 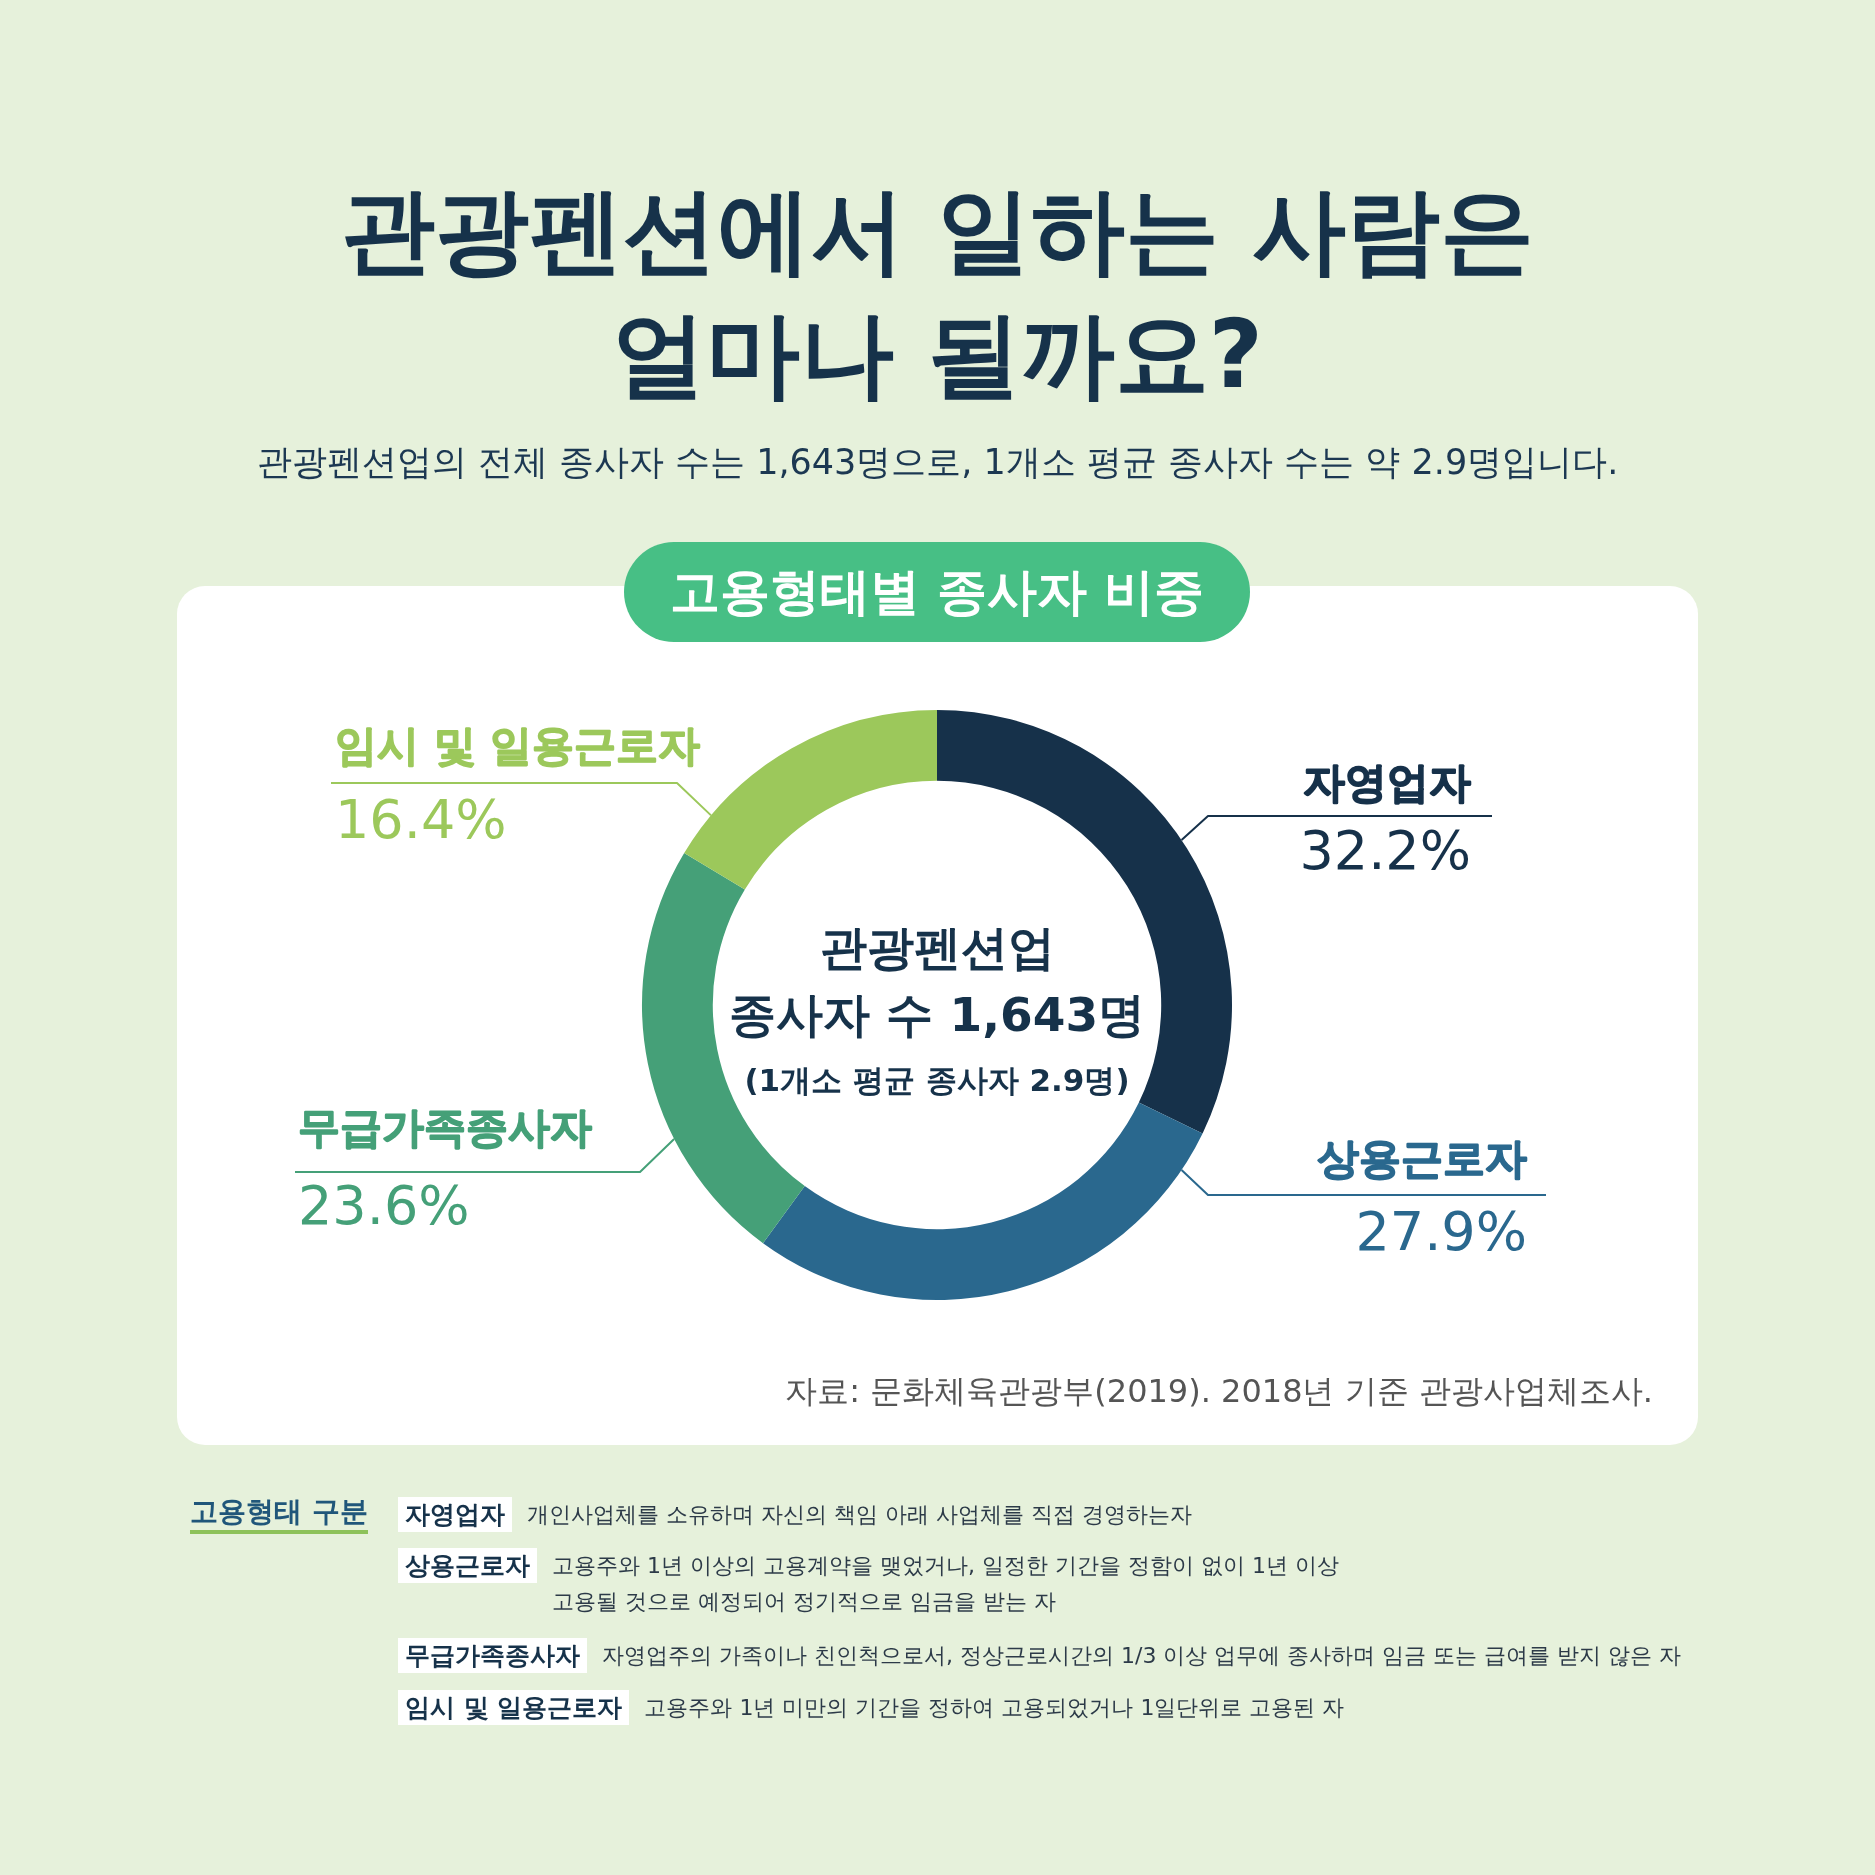 What do you see at coordinates (467, 1565) in the screenshot?
I see `text: 상용근로자` at bounding box center [467, 1565].